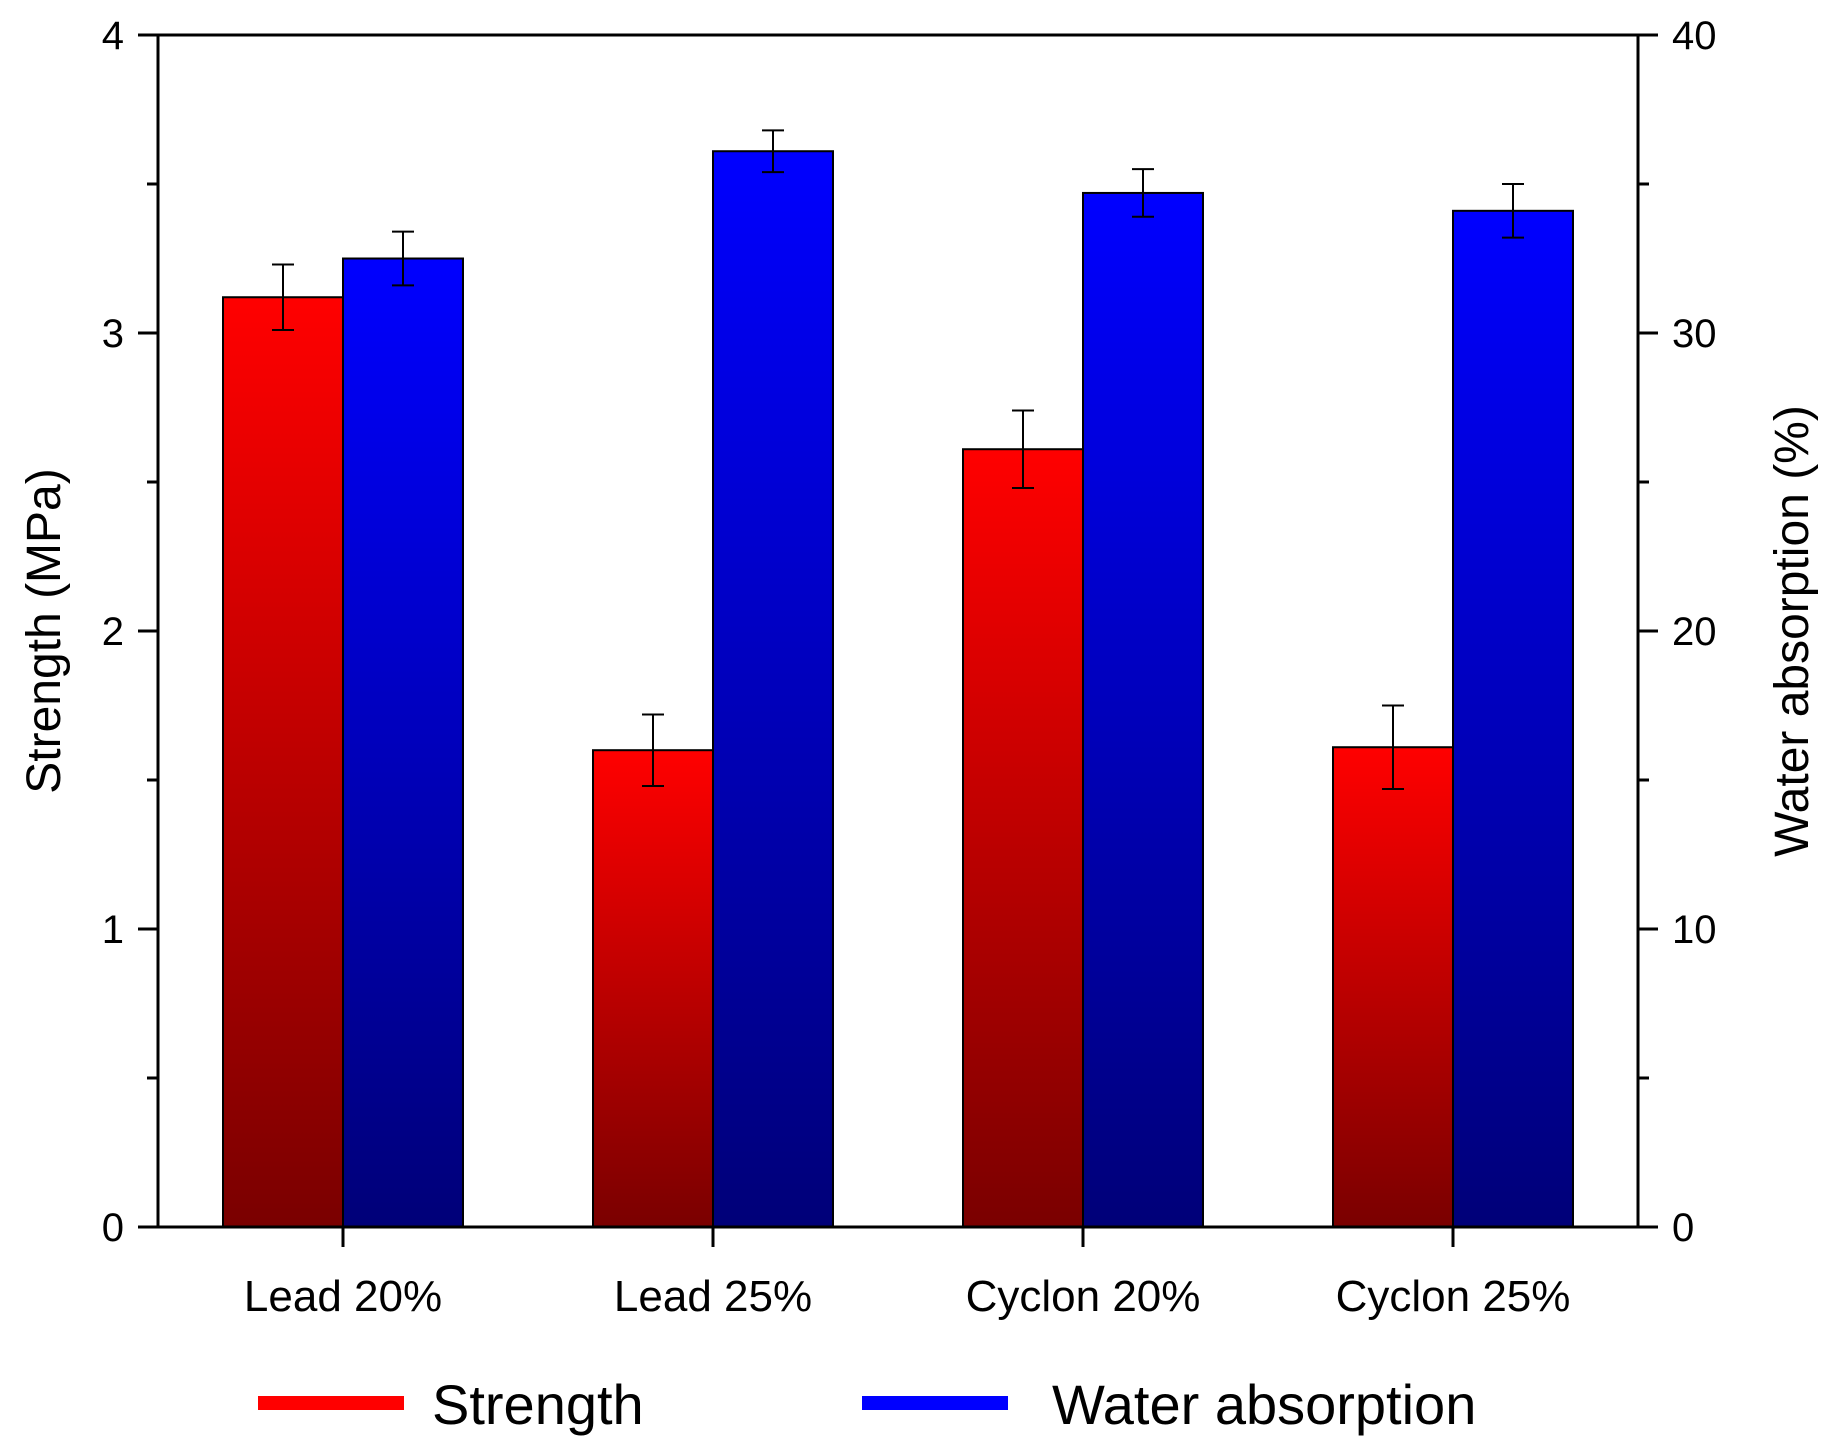  Describe the element at coordinates (113, 1228) in the screenshot. I see `y-tick-label-0: 0` at that location.